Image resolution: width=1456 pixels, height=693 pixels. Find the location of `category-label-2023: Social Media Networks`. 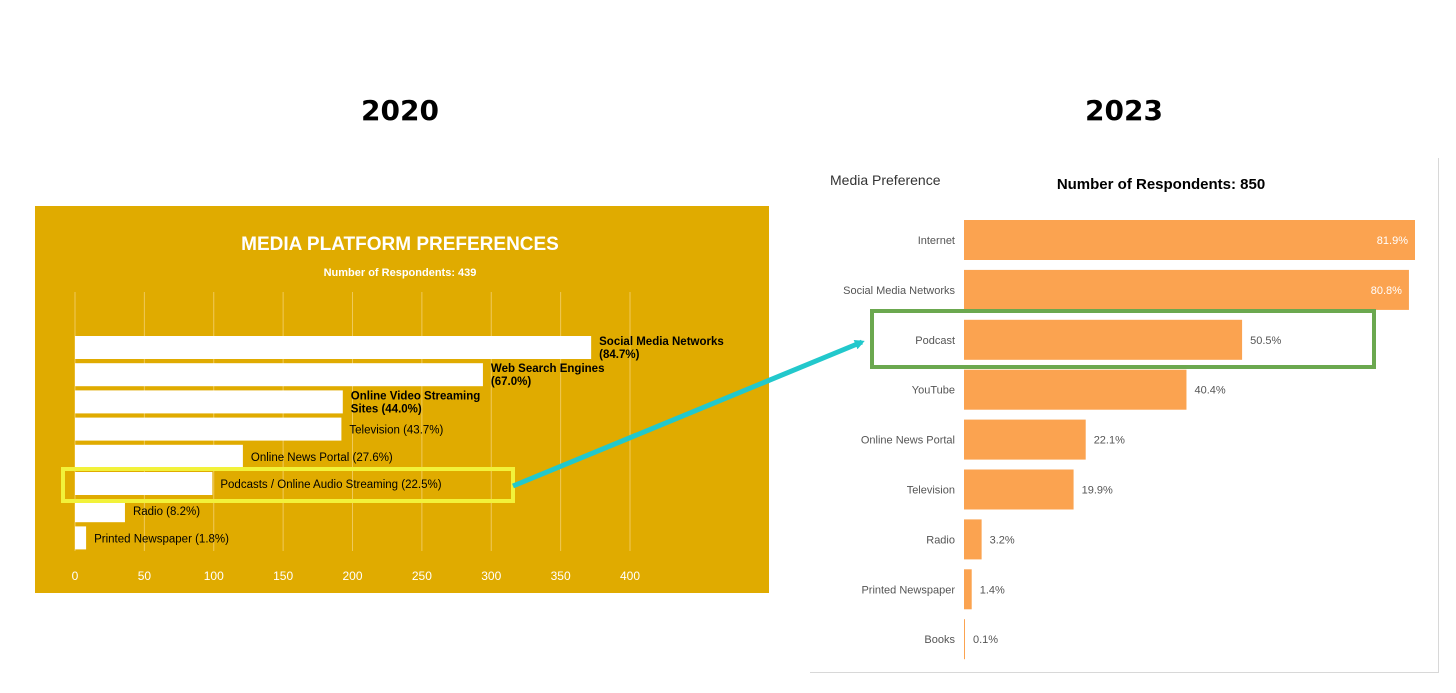

category-label-2023: Social Media Networks is located at coordinates (899, 291).